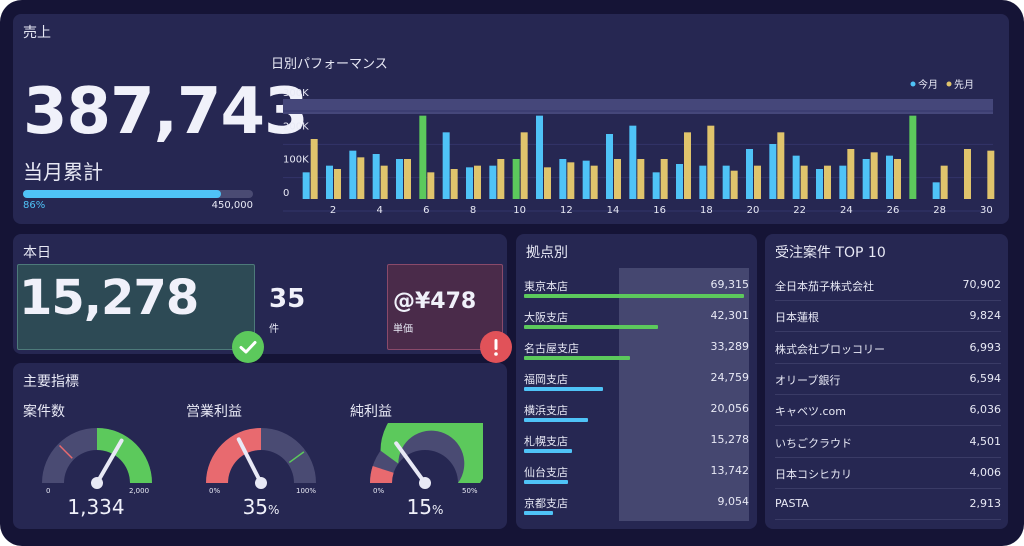 The width and height of the screenshot is (1024, 546). Describe the element at coordinates (808, 380) in the screenshot. I see `client-name: オリーブ銀行` at that location.